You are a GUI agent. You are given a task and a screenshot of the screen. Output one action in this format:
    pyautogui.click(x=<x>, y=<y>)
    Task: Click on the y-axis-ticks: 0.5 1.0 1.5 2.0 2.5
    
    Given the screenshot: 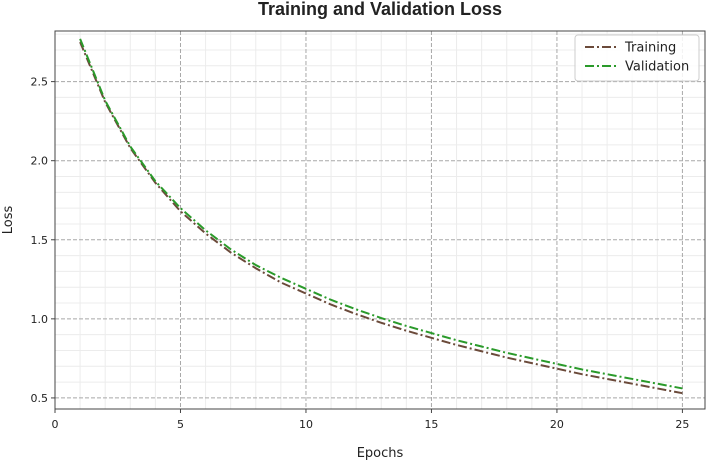 What is the action you would take?
    pyautogui.click(x=43, y=240)
    